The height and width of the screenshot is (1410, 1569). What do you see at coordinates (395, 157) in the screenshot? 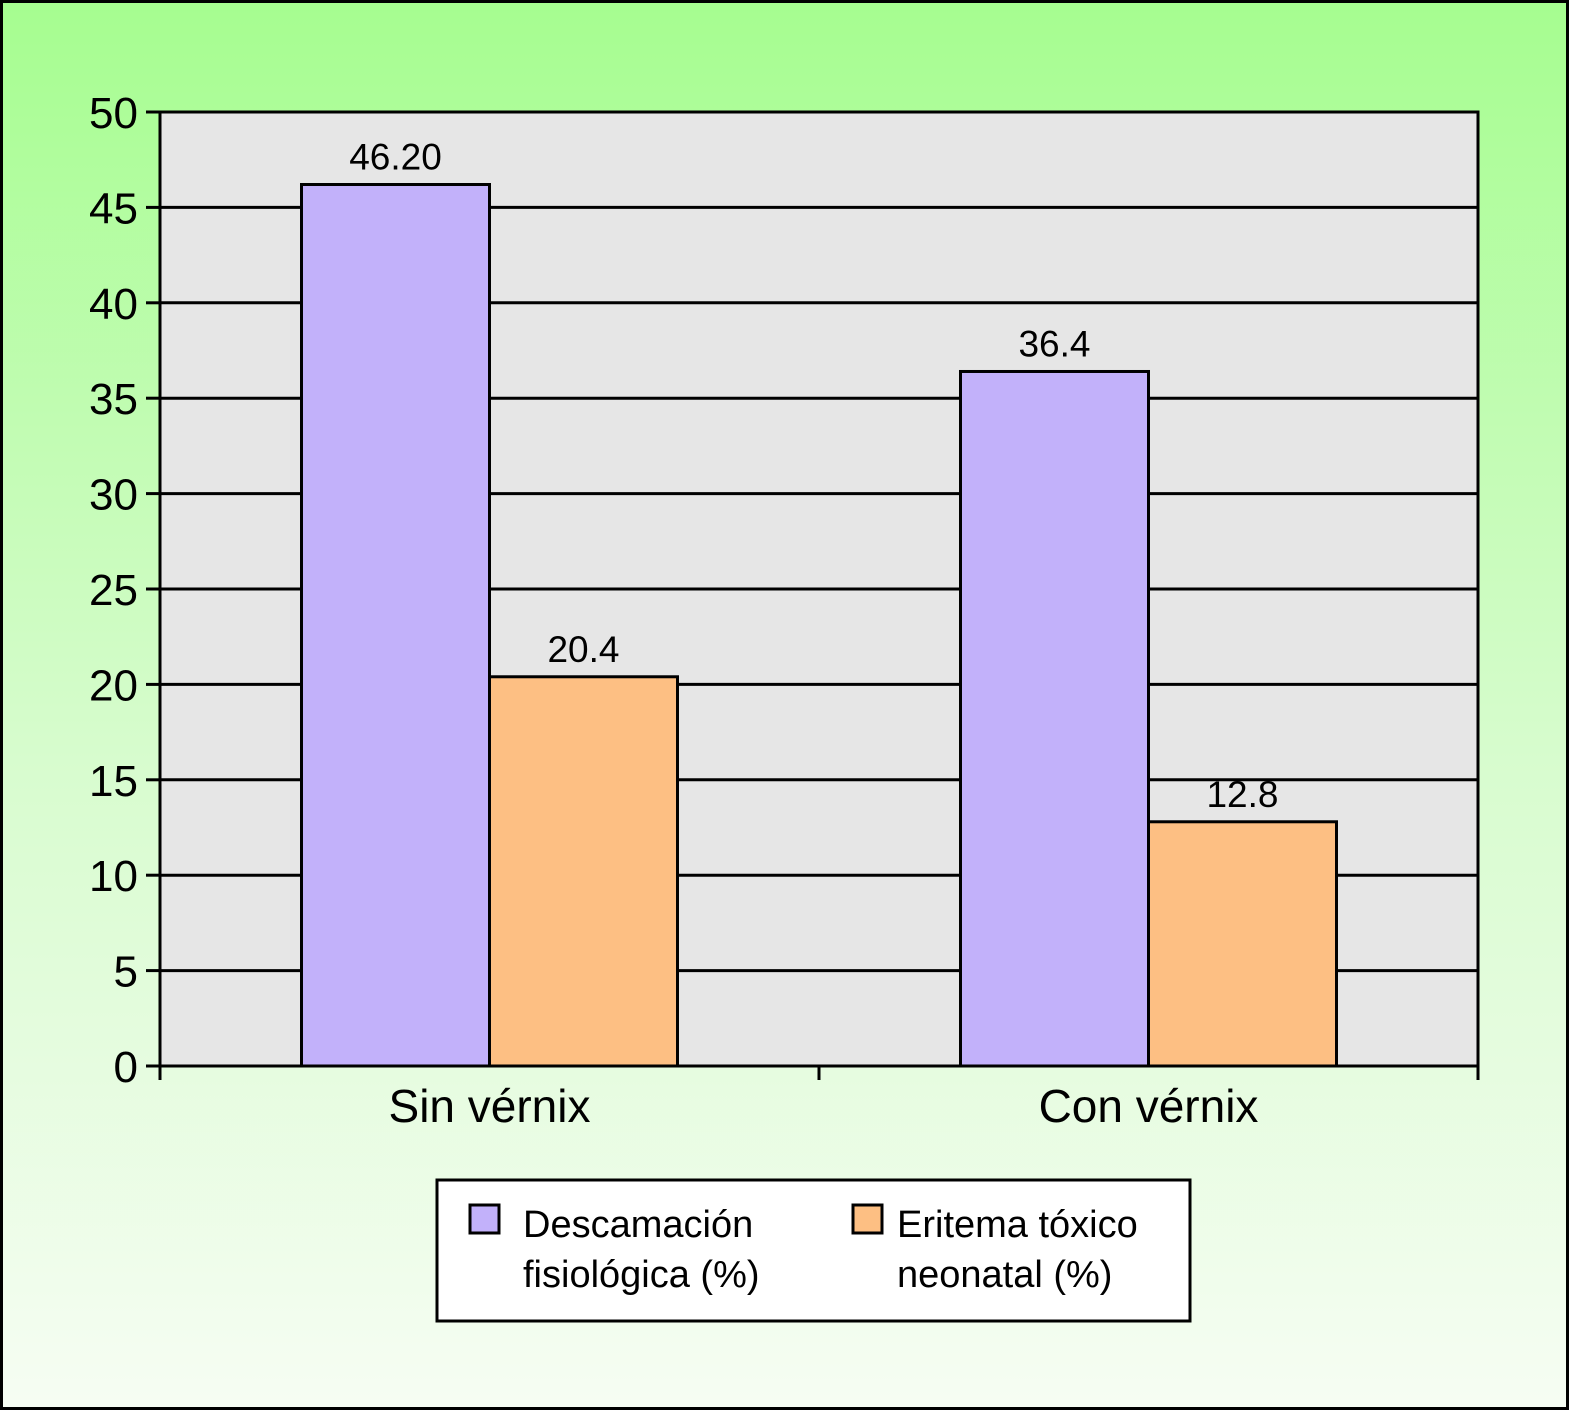
I see `data-label-descamacion-fisiologica-sin-vernix: 46.20` at bounding box center [395, 157].